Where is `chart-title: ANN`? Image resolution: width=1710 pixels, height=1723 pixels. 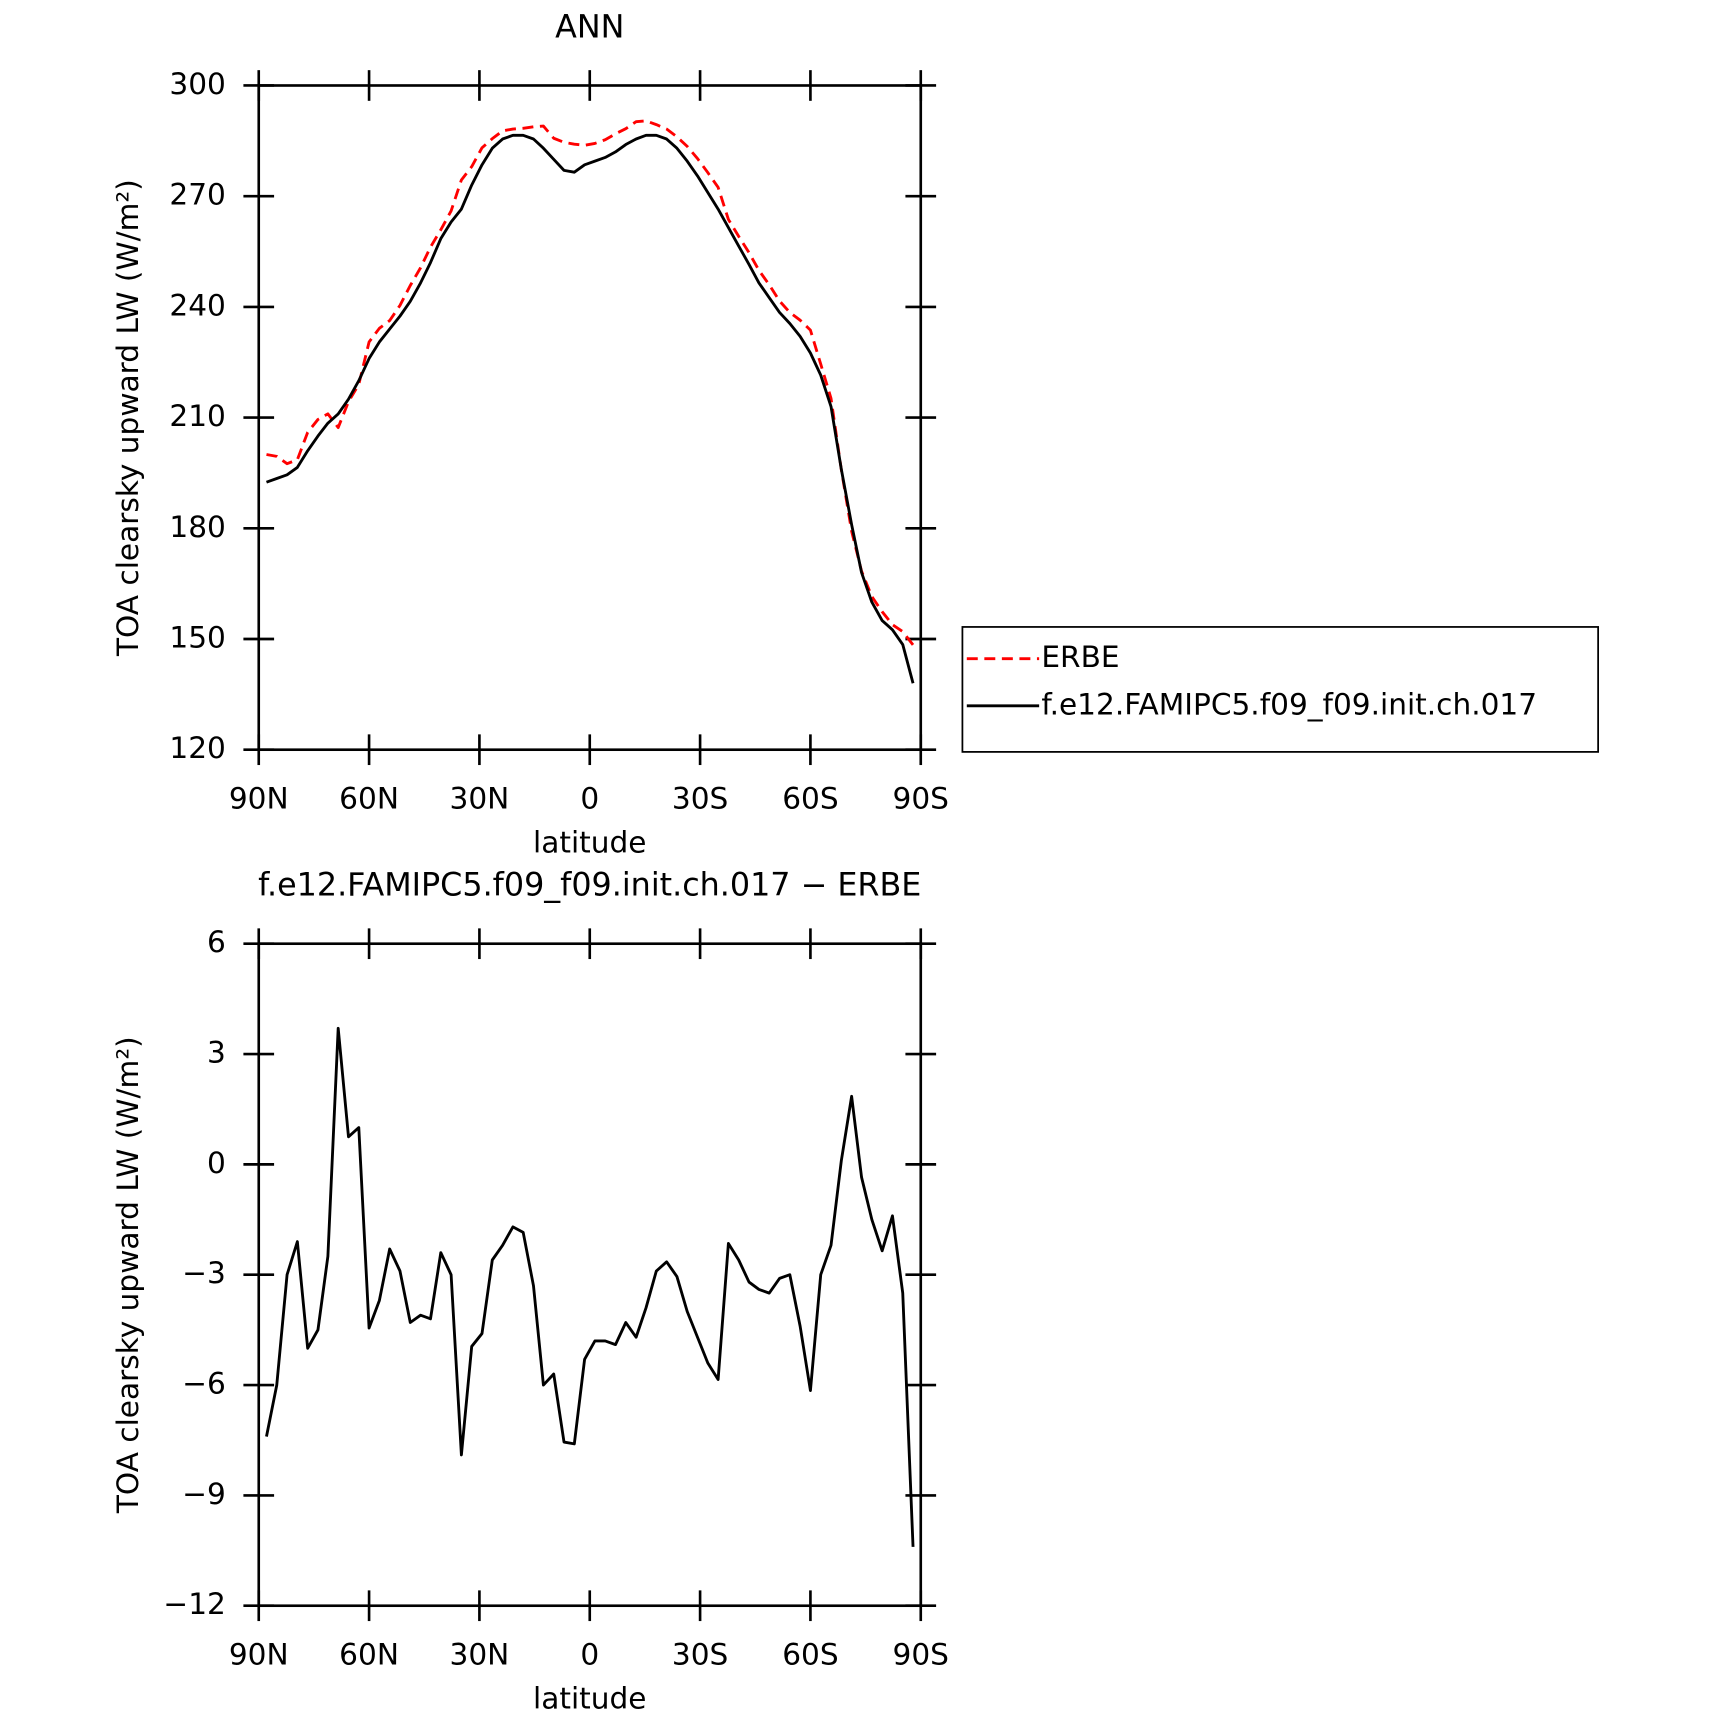
chart-title: ANN is located at coordinates (589, 27).